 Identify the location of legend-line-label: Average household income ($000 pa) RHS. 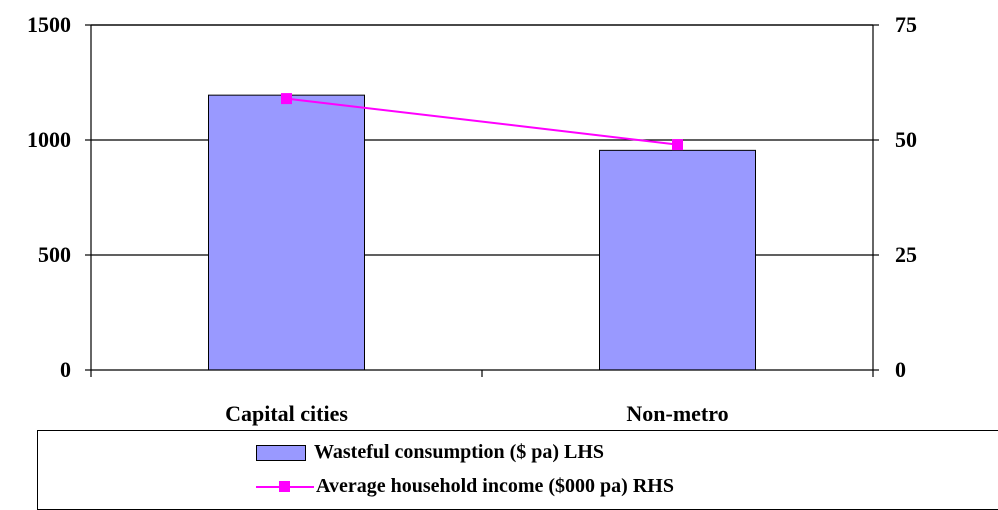
(495, 486).